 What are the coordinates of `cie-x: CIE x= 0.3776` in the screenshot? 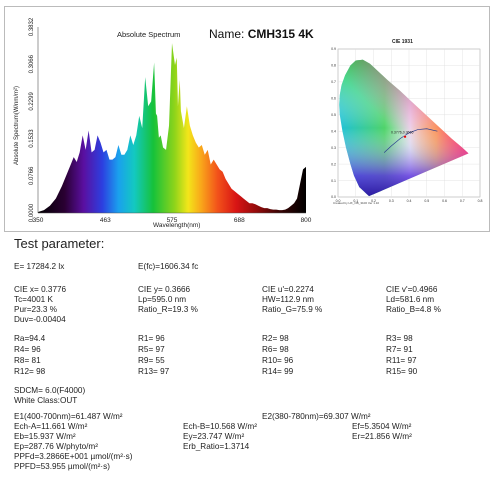 It's located at (40, 289).